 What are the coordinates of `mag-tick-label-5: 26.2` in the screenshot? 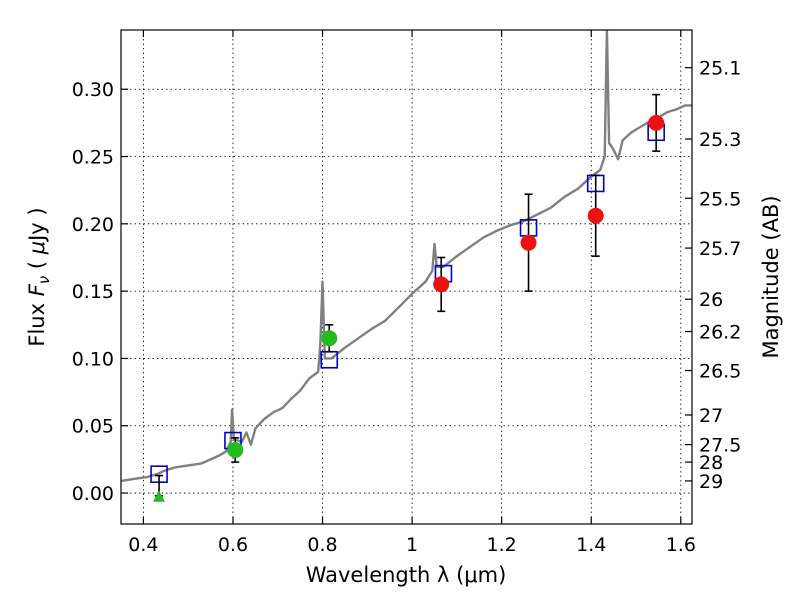 It's located at (720, 333).